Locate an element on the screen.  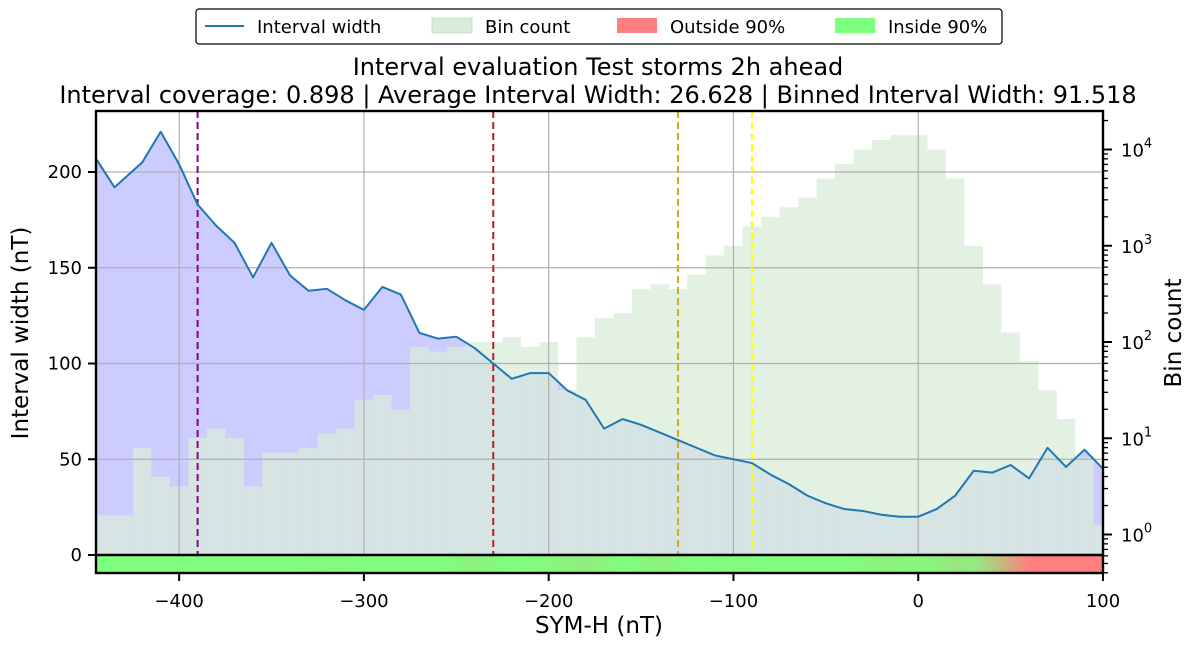
legend-frame is located at coordinates (599, 26).